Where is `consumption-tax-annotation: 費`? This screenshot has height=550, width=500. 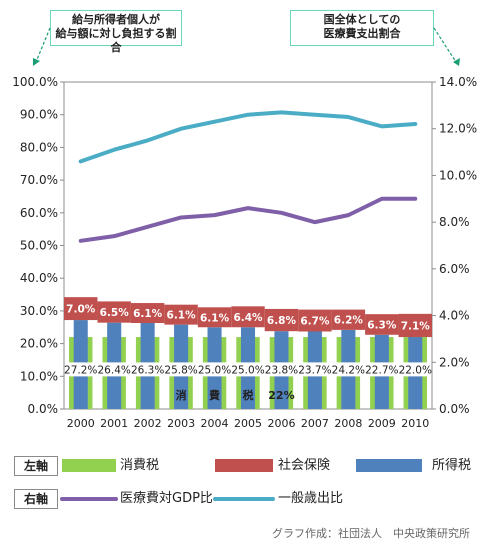
consumption-tax-annotation: 費 is located at coordinates (214, 395).